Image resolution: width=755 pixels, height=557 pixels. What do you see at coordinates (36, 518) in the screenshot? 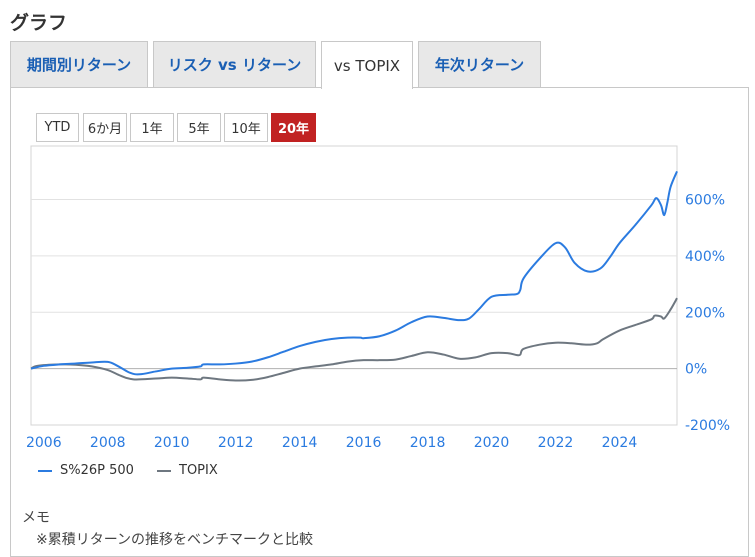
I see `memo-title: メモ` at bounding box center [36, 518].